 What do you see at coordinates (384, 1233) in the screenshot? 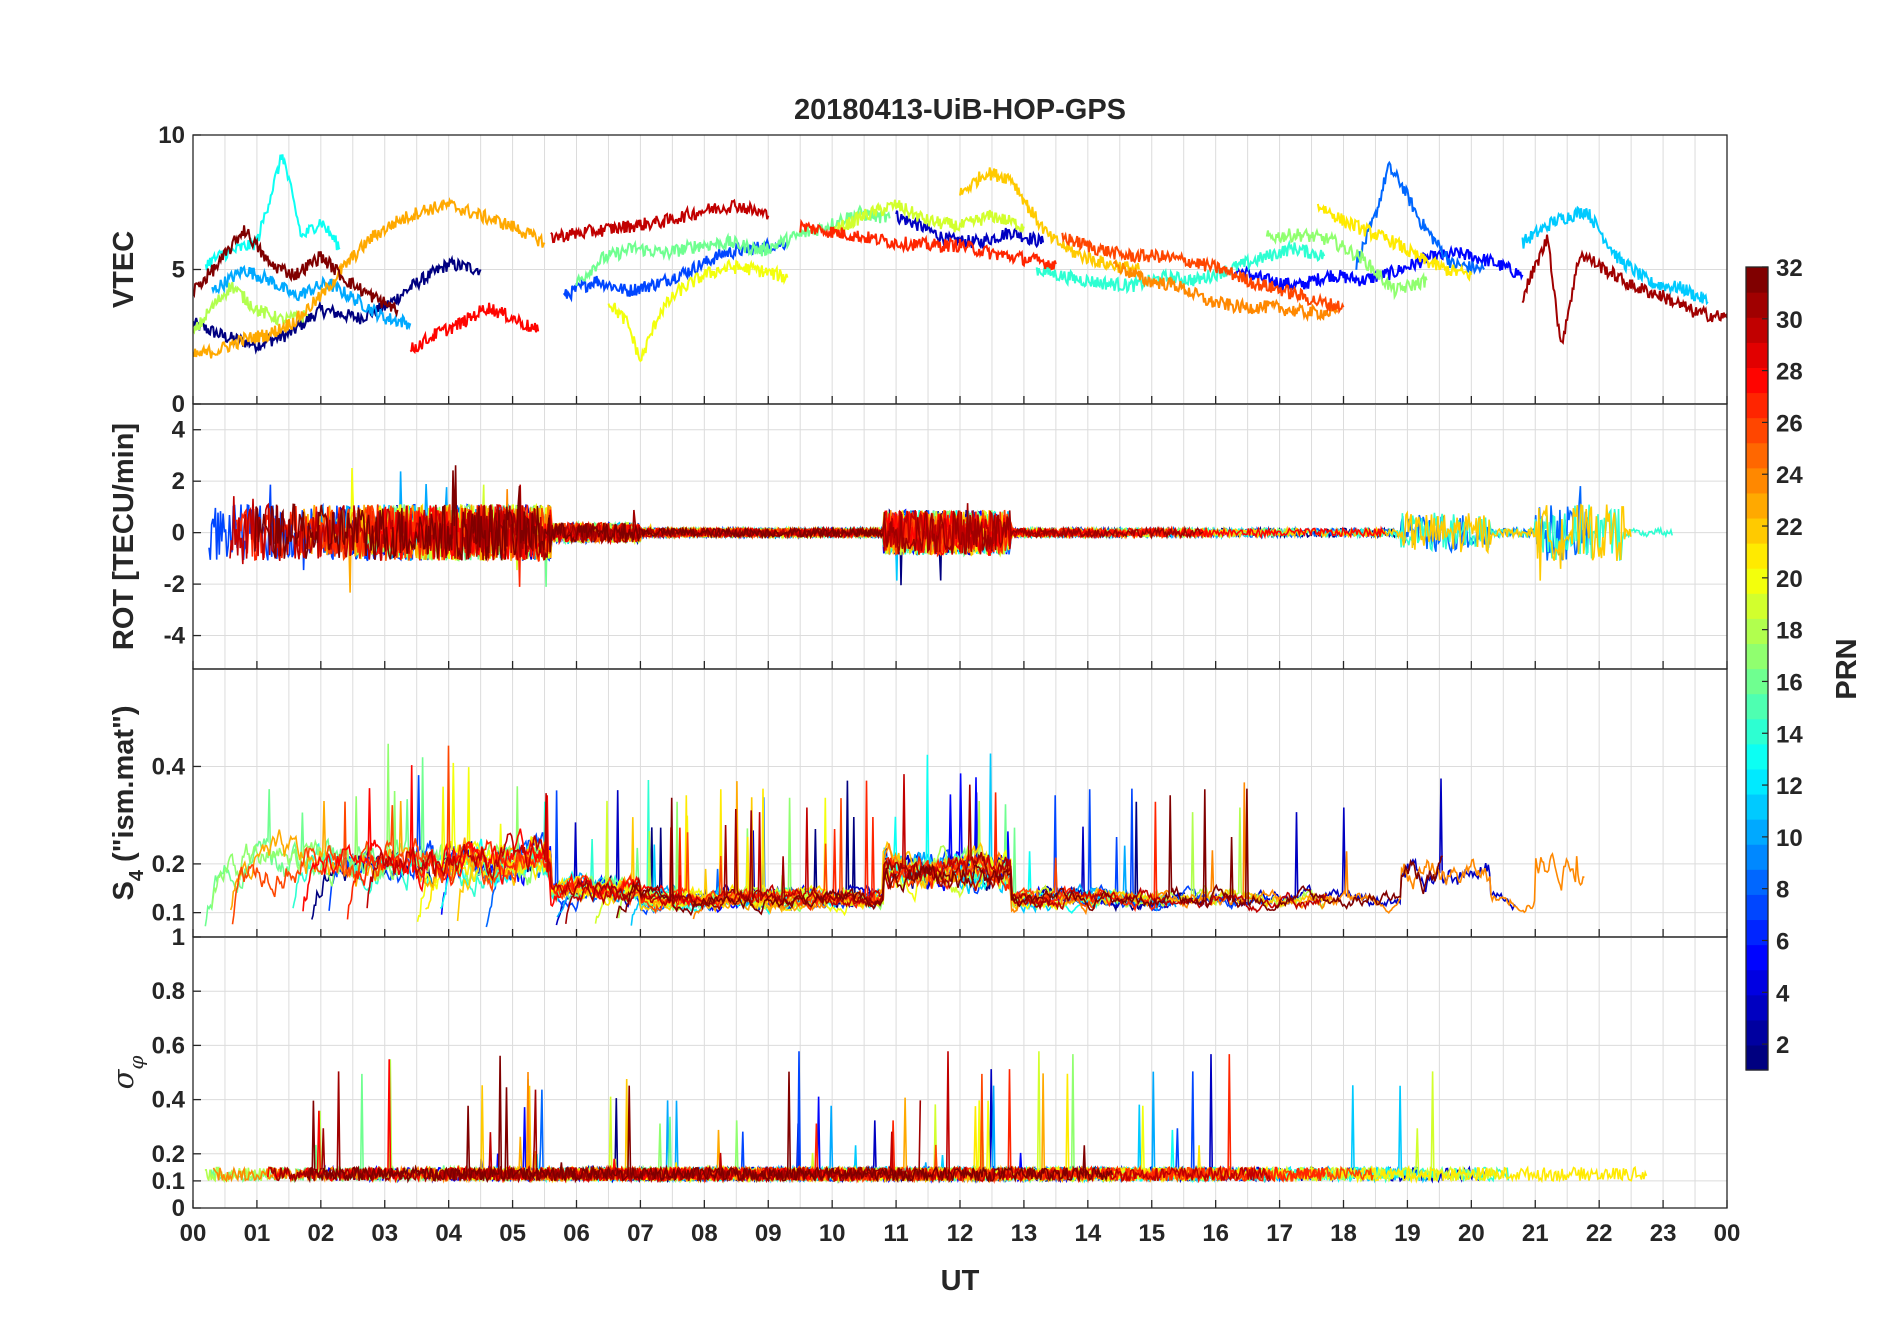
I see `x-tick-label: 03` at bounding box center [384, 1233].